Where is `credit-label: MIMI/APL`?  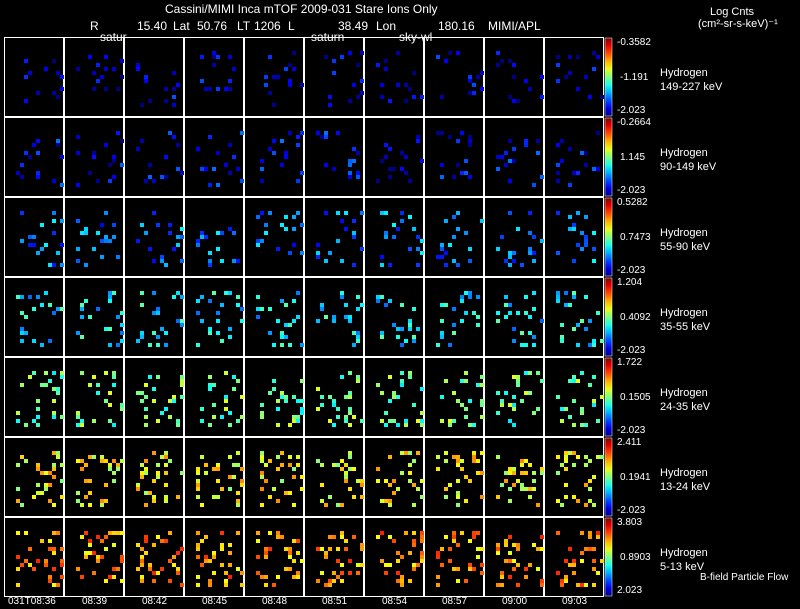
credit-label: MIMI/APL is located at coordinates (514, 26).